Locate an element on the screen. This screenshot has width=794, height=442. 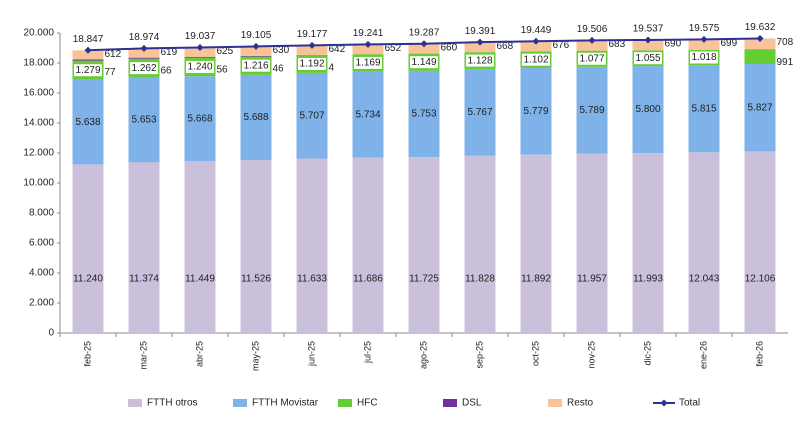
y-tick-label: 4.000 is located at coordinates (41, 273).